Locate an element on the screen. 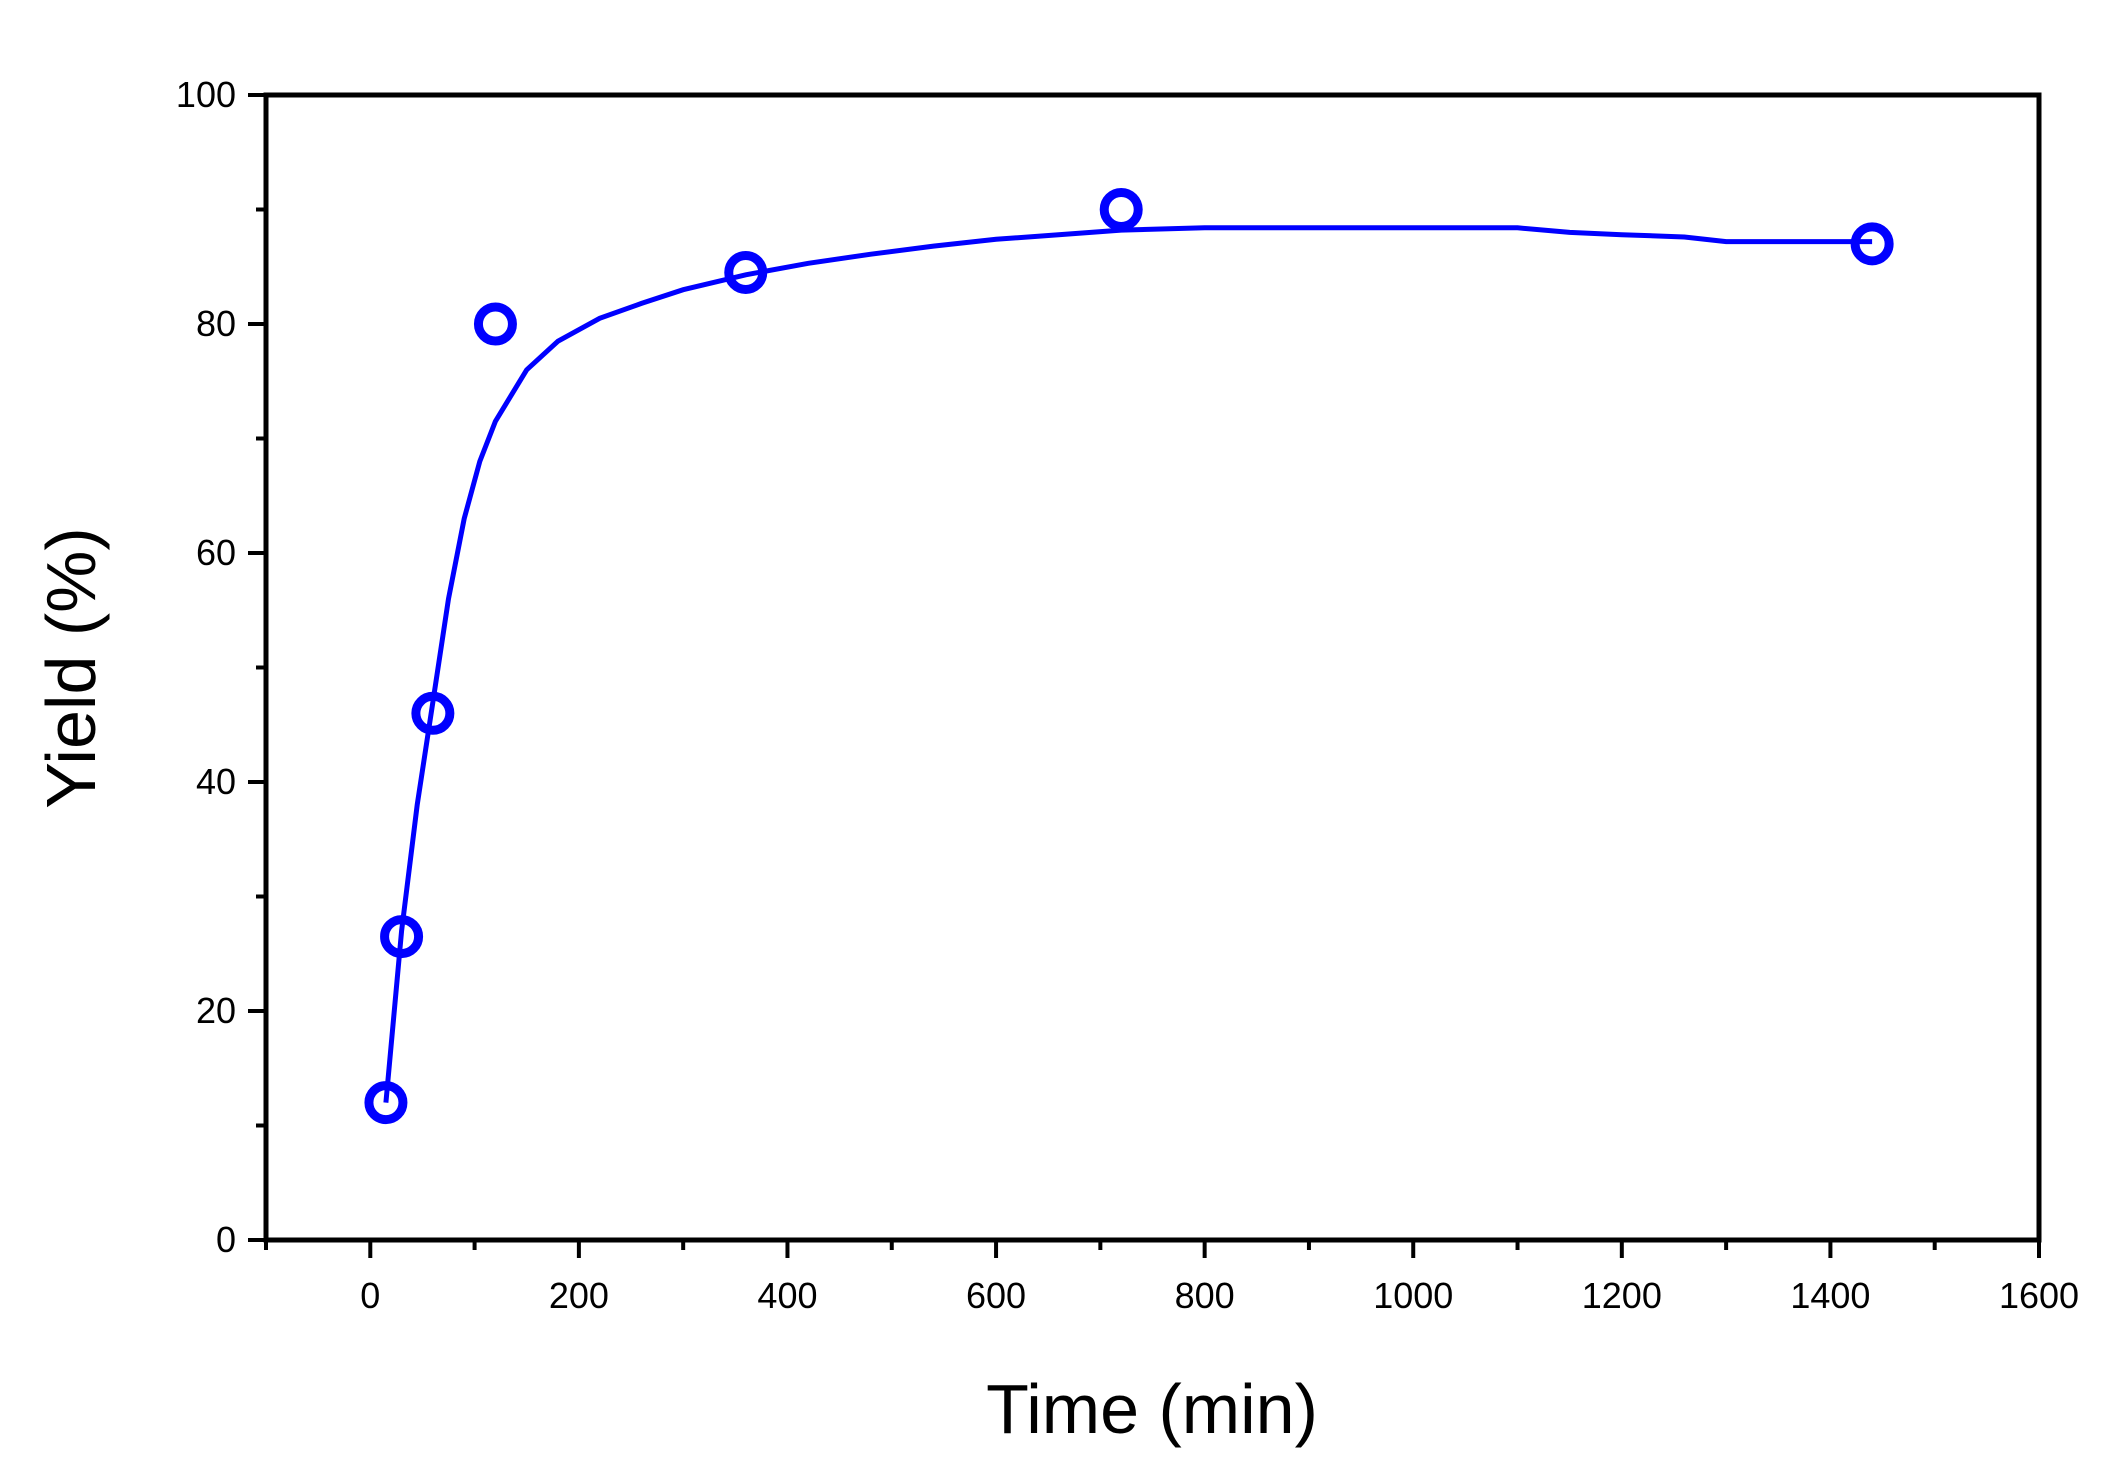  x-tick-label: 600 is located at coordinates (996, 1295).